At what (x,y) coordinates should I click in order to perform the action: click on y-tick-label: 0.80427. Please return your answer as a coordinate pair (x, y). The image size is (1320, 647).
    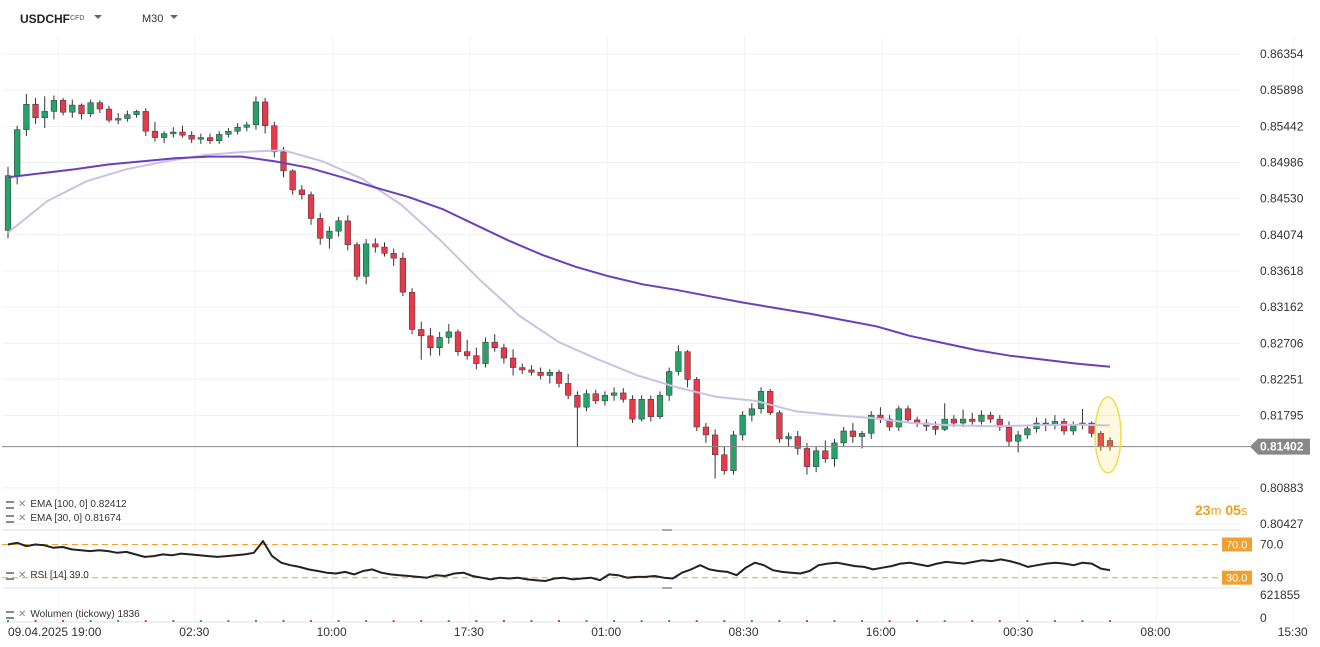
    Looking at the image, I should click on (1282, 524).